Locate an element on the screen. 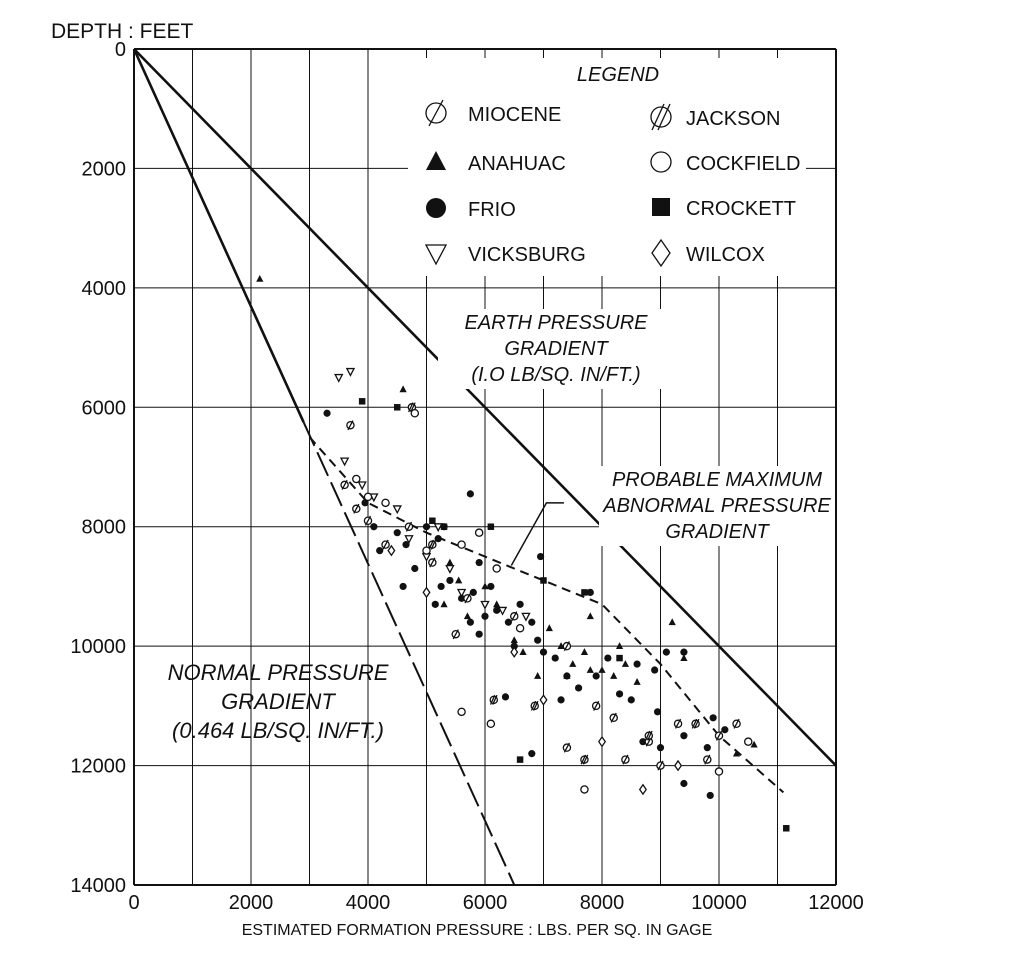 This screenshot has height=960, width=1034. annotation-text: ABNORMAL PRESSURE is located at coordinates (716, 506).